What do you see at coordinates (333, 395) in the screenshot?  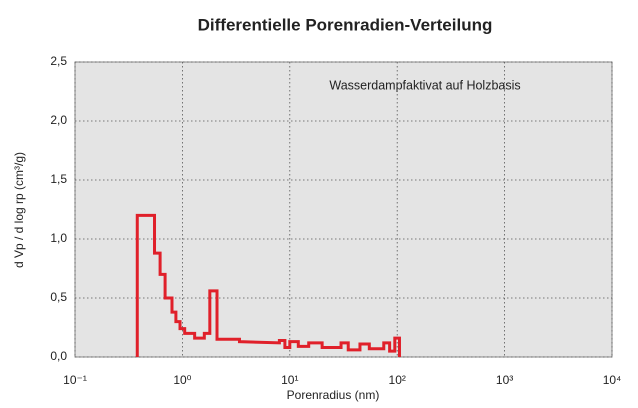 I see `x-axis-label: Porenradius (nm)` at bounding box center [333, 395].